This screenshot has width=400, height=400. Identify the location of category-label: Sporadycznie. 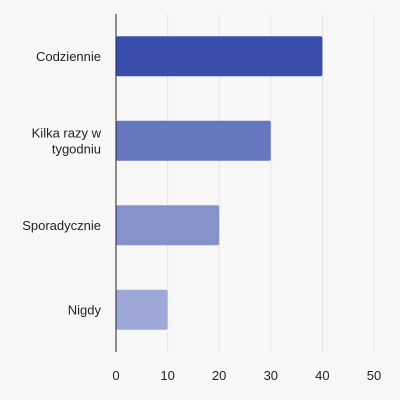
(61, 225).